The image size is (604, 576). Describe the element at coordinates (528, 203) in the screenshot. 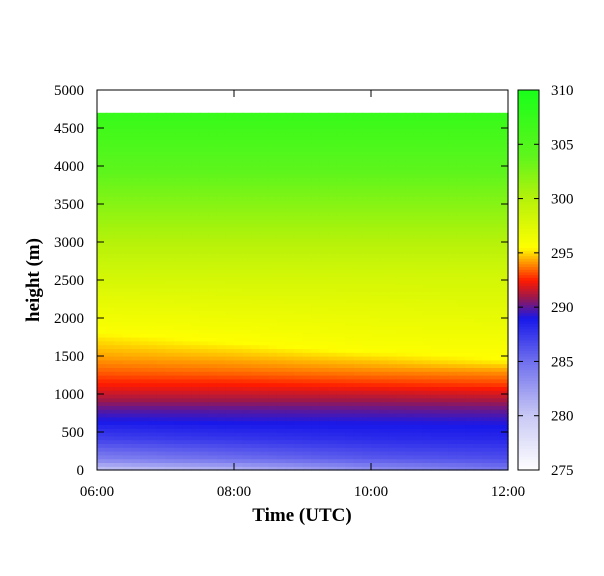

I see `colorbar-segment` at that location.